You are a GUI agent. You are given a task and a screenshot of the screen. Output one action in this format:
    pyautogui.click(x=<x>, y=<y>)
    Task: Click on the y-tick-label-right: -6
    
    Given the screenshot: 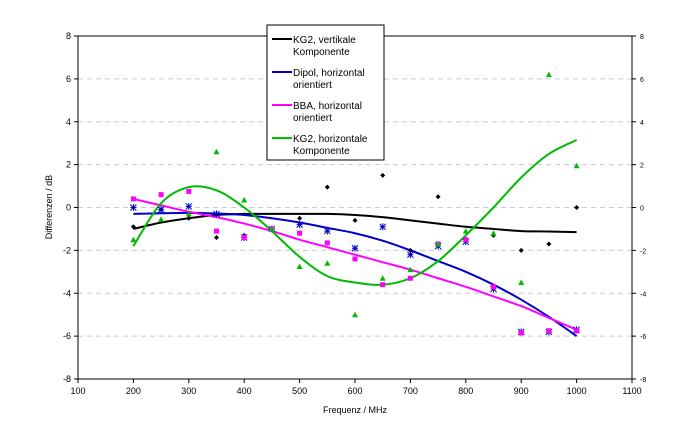 What is the action you would take?
    pyautogui.click(x=643, y=337)
    